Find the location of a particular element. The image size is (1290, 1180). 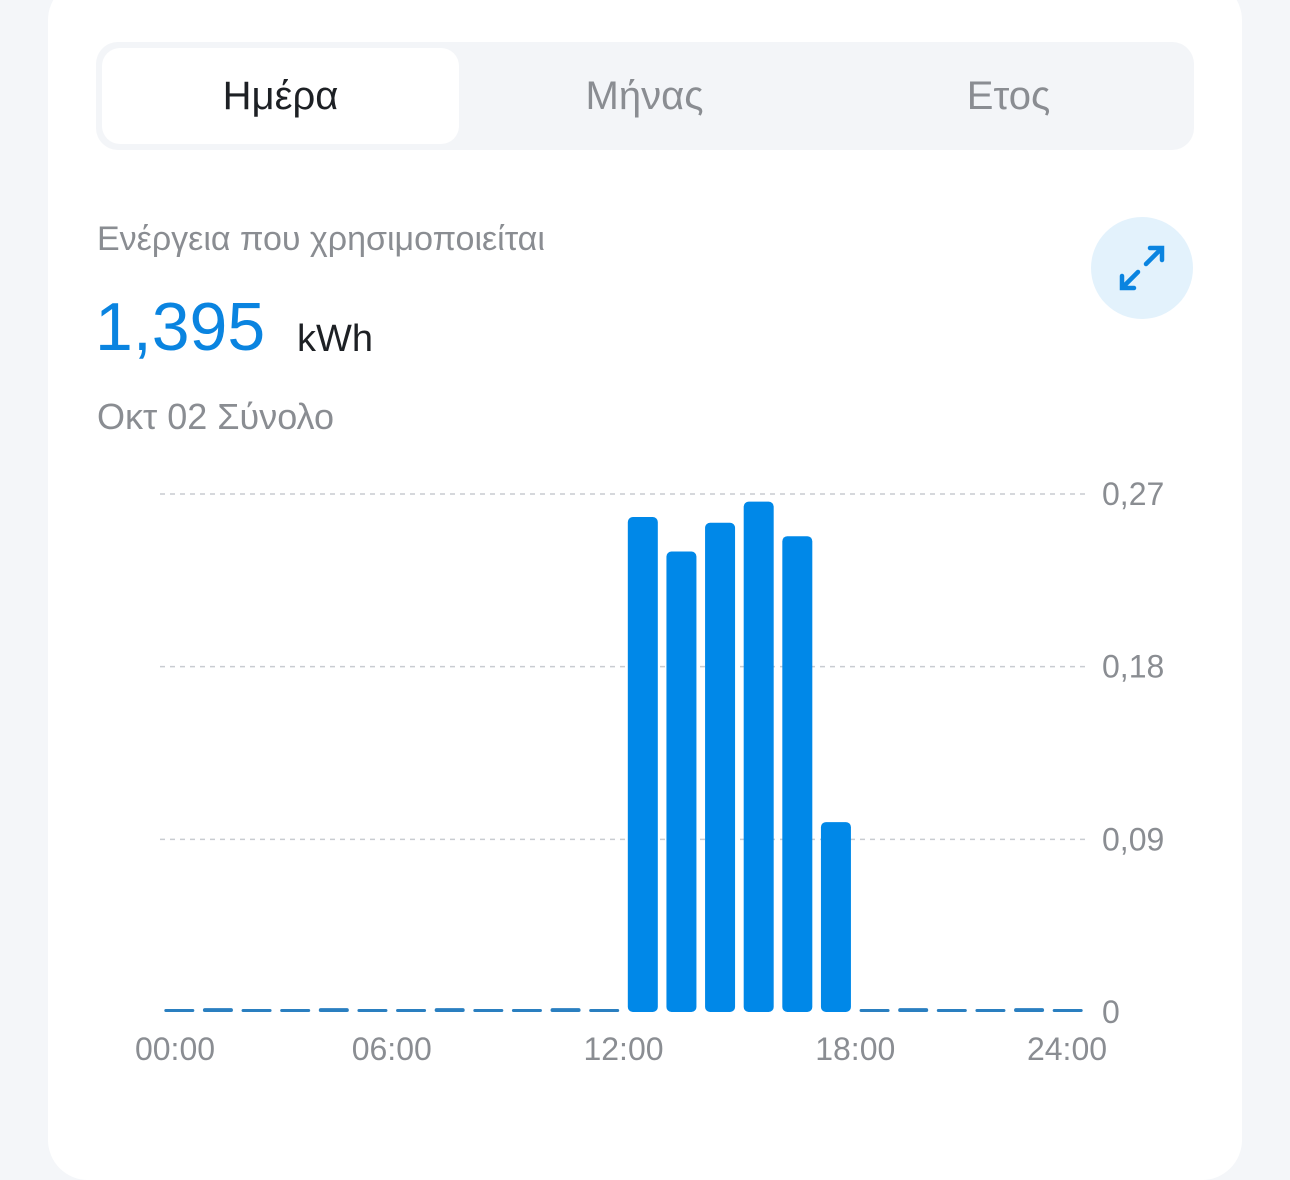

tab-month: Μήνας is located at coordinates (644, 95).